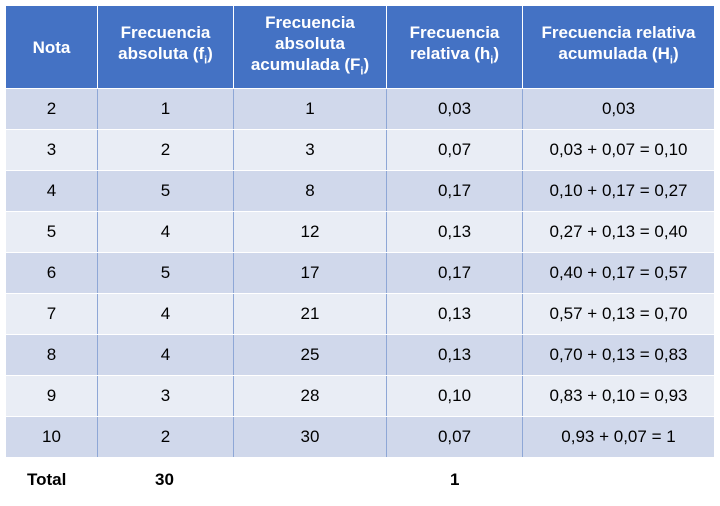 This screenshot has width=720, height=506. What do you see at coordinates (47, 479) in the screenshot?
I see `total-label: Total` at bounding box center [47, 479].